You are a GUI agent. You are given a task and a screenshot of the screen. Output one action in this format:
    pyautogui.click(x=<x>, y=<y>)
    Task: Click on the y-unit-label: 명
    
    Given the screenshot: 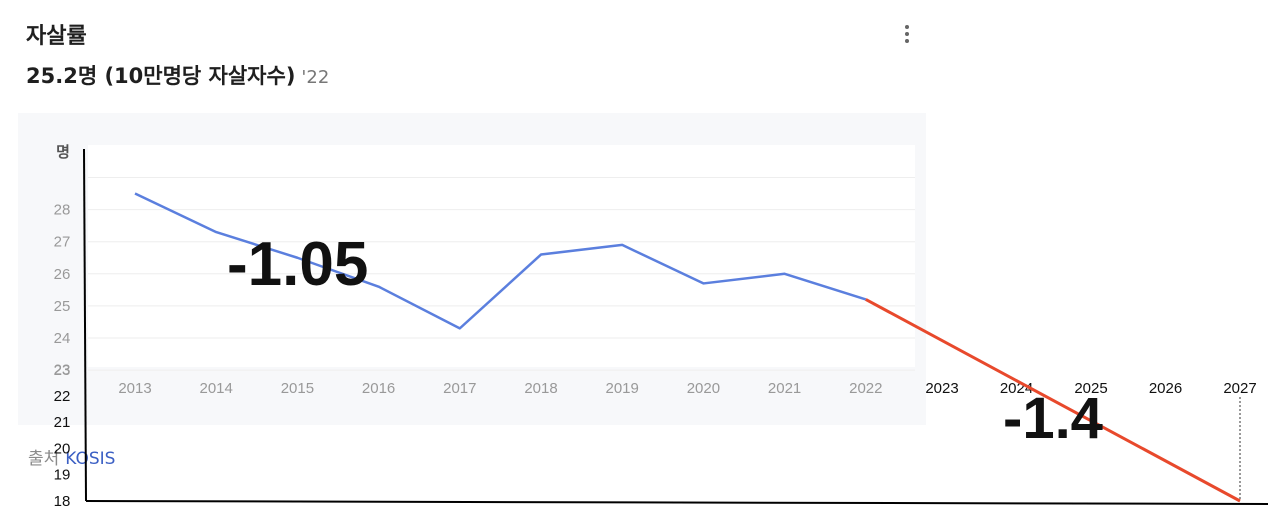 What is the action you would take?
    pyautogui.click(x=63, y=152)
    